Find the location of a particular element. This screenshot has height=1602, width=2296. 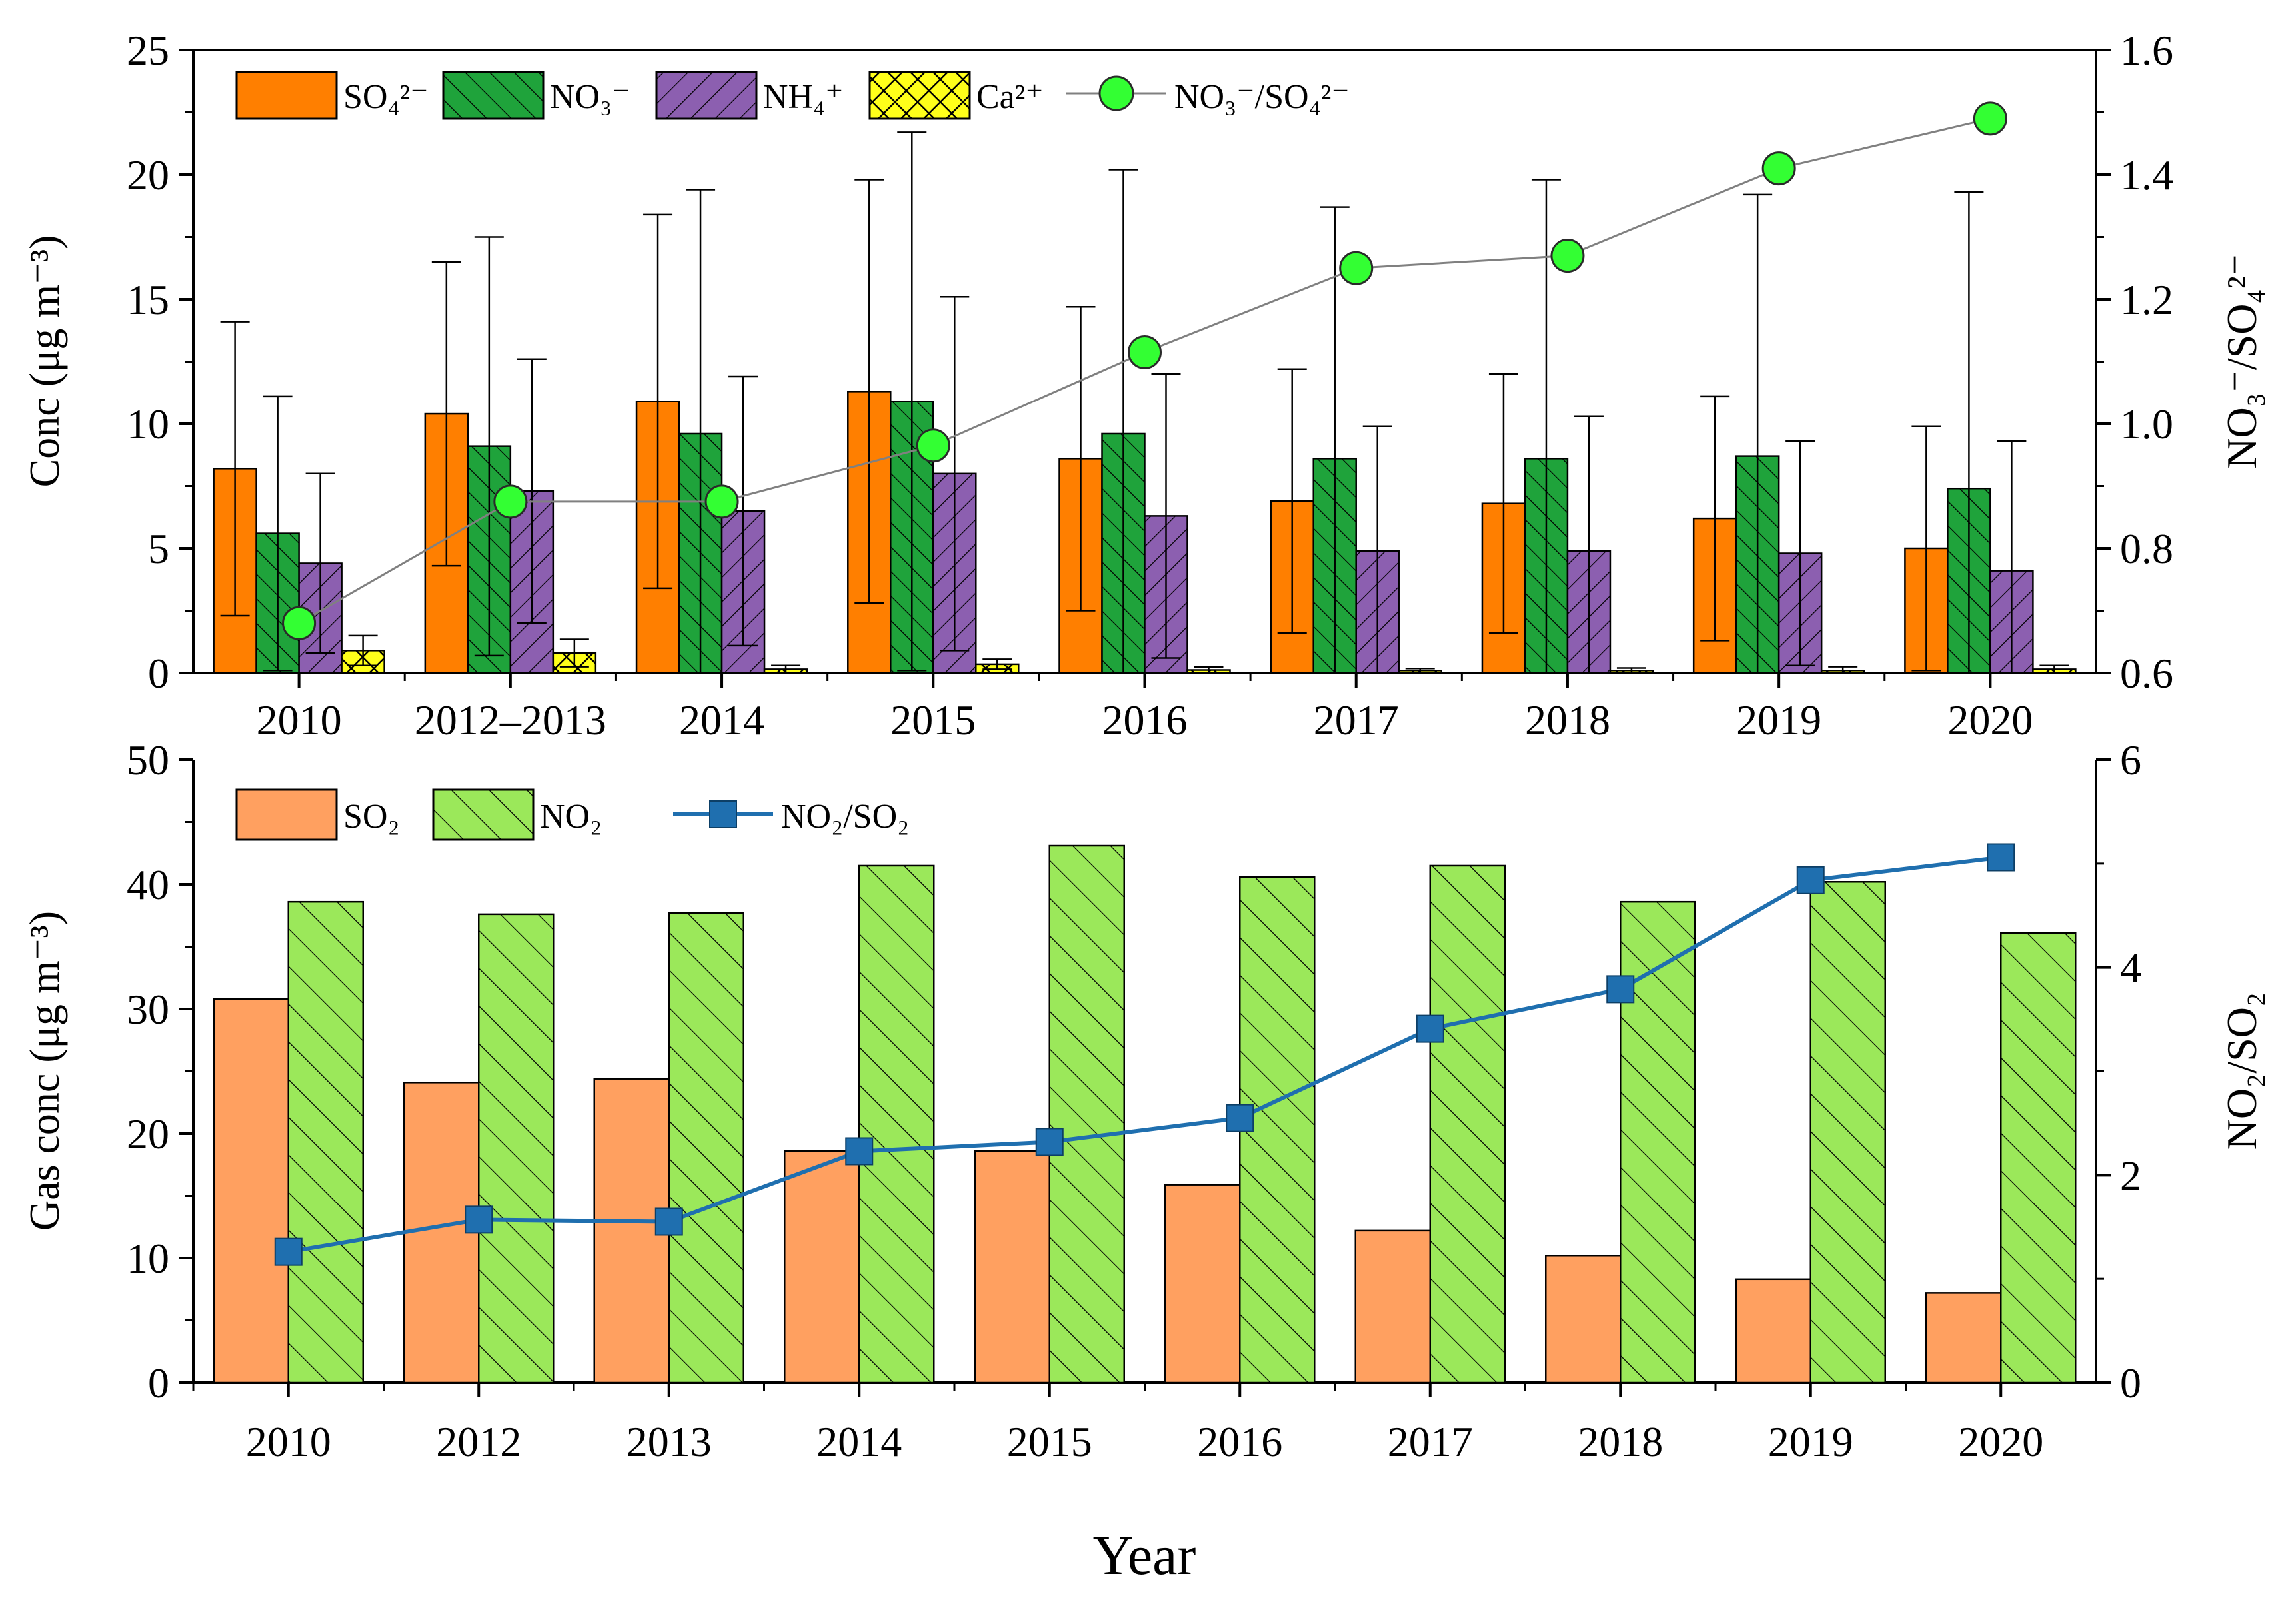

legend-label-gas-ratio: NO₂/SO₂ is located at coordinates (845, 817).